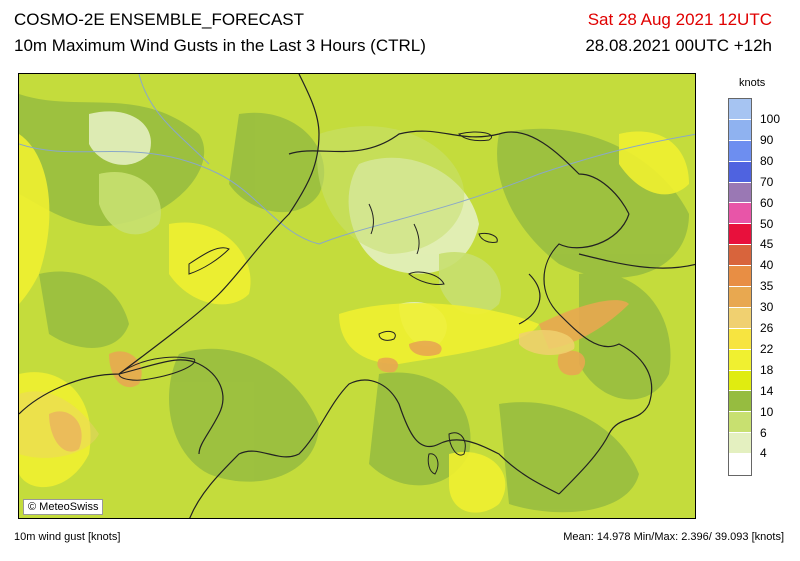 This screenshot has width=800, height=561. Describe the element at coordinates (767, 411) in the screenshot. I see `legend-label: 10` at that location.